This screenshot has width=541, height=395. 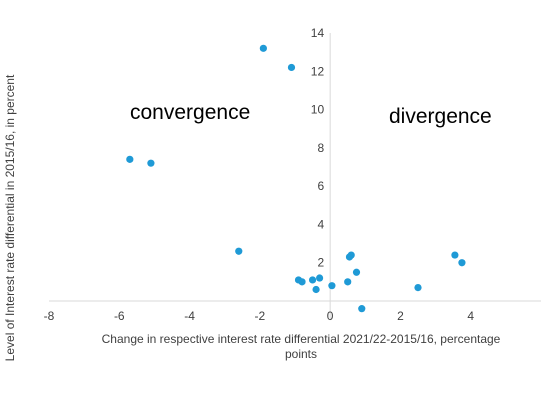 I want to click on y-tick-label: 8, so click(x=320, y=148).